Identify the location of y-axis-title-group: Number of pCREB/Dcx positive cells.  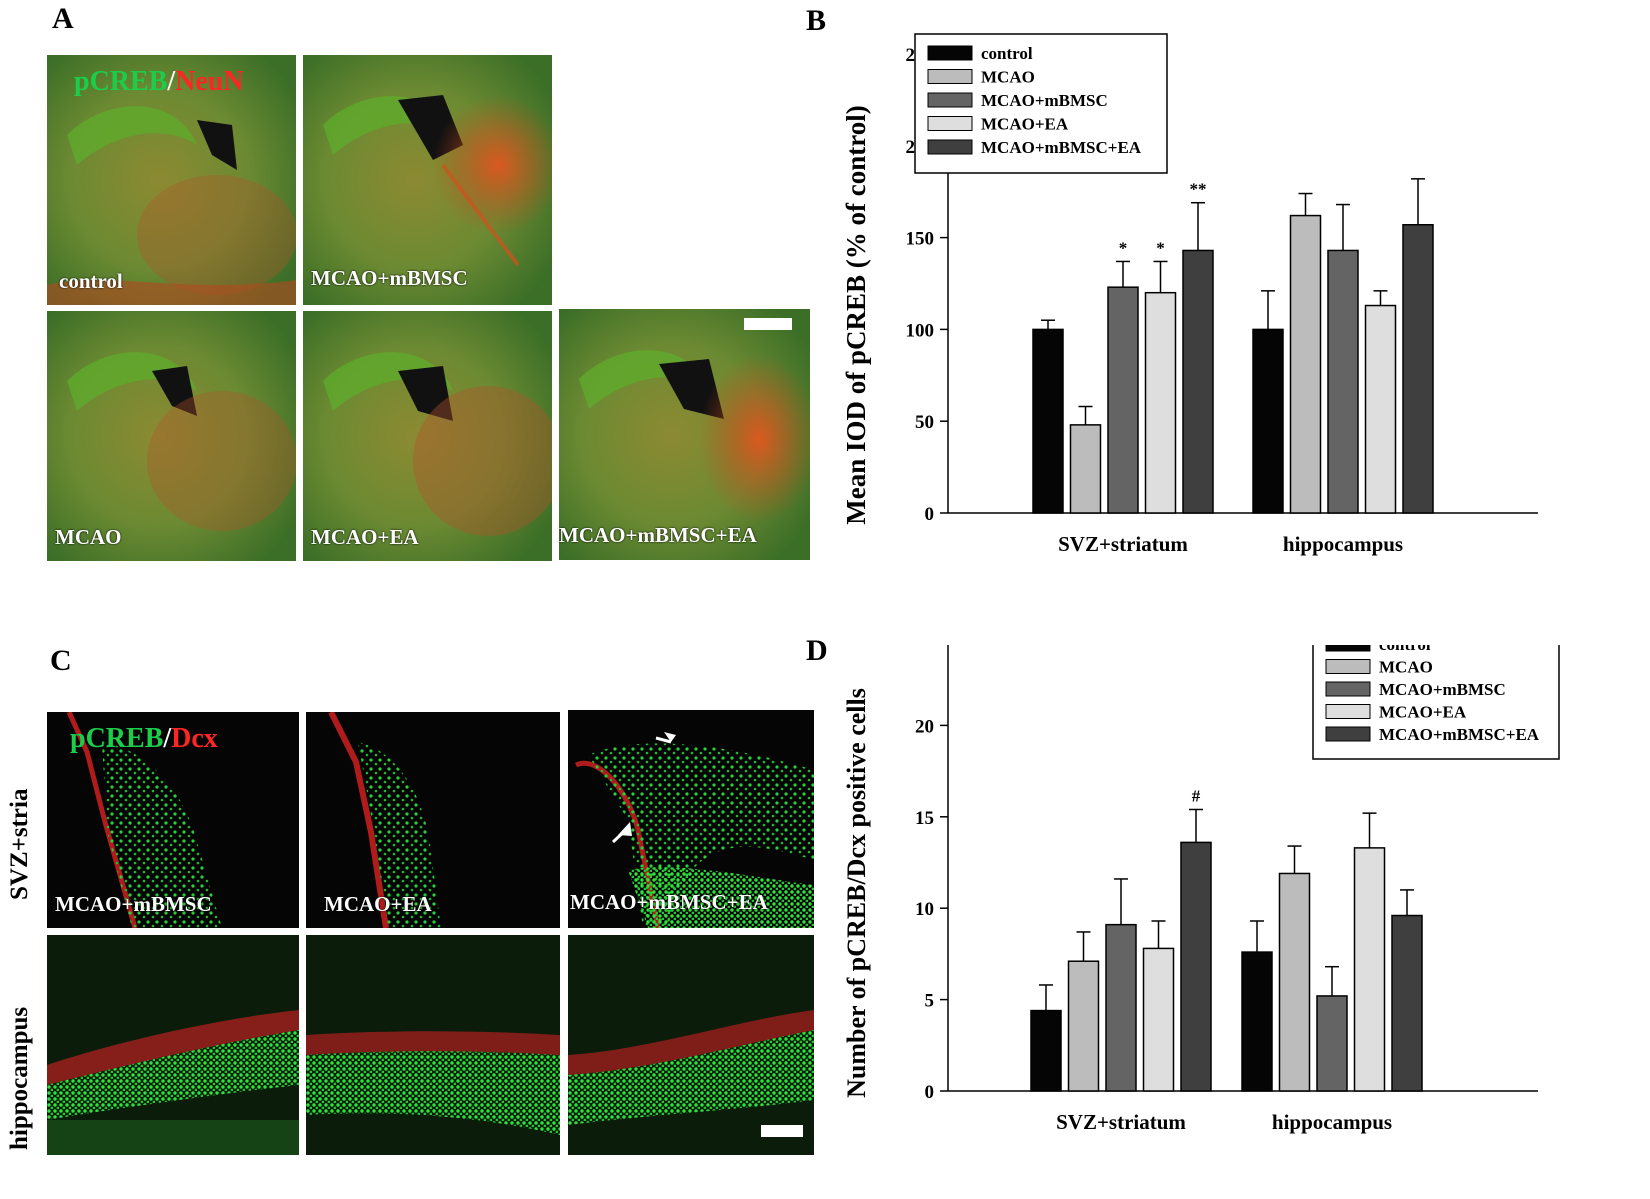
(856, 893).